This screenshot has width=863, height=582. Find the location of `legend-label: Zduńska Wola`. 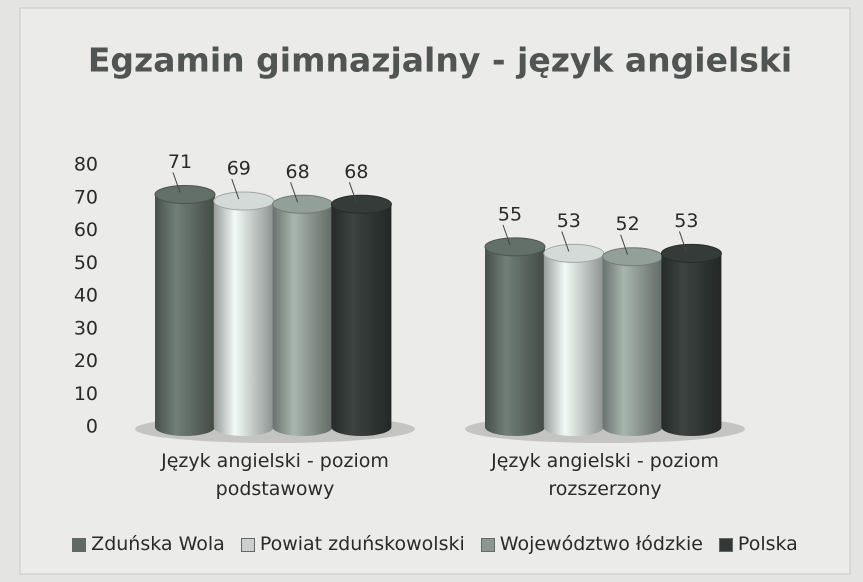

legend-label: Zduńska Wola is located at coordinates (158, 544).